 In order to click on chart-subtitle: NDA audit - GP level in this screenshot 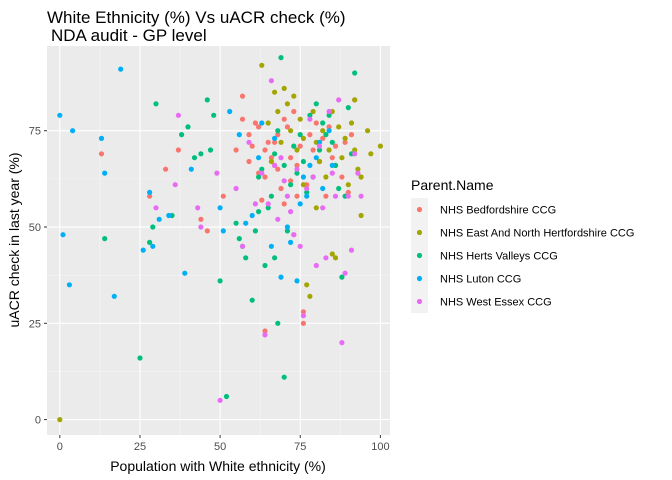, I will do `click(129, 35)`.